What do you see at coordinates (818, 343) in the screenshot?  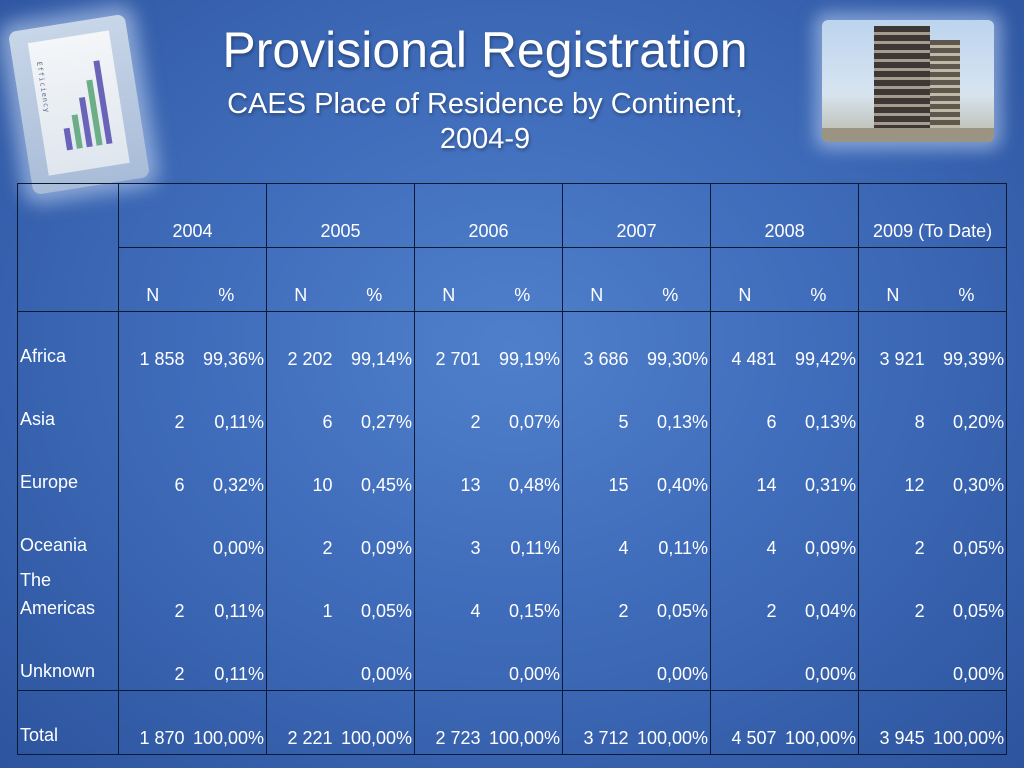 I see `percent-cell: 99,42%` at bounding box center [818, 343].